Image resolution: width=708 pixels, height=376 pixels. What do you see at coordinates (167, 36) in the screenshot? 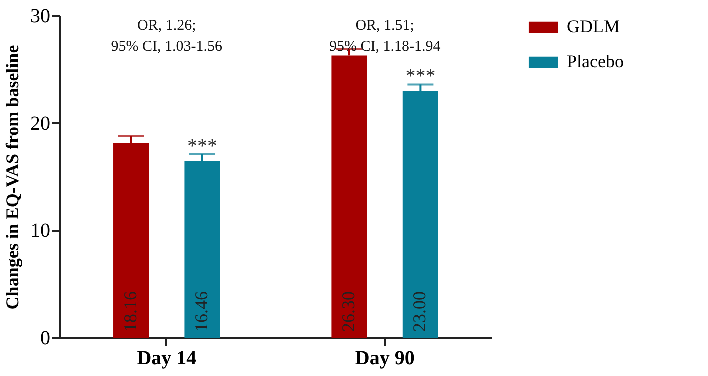
I see `annotation: OR, 1.26; 95% CI, 1.03-1.56` at bounding box center [167, 36].